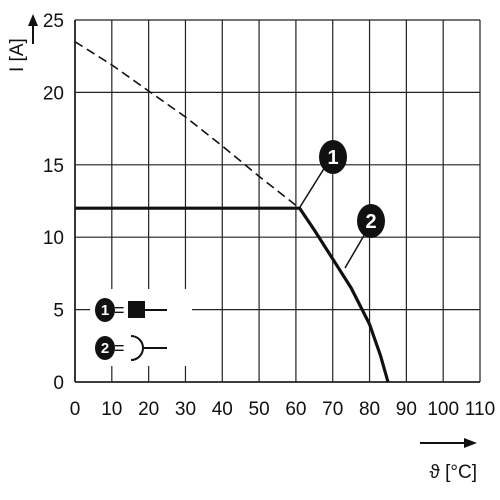 This screenshot has width=500, height=500. I want to click on legend-entry-1: 1 =, so click(131, 310).